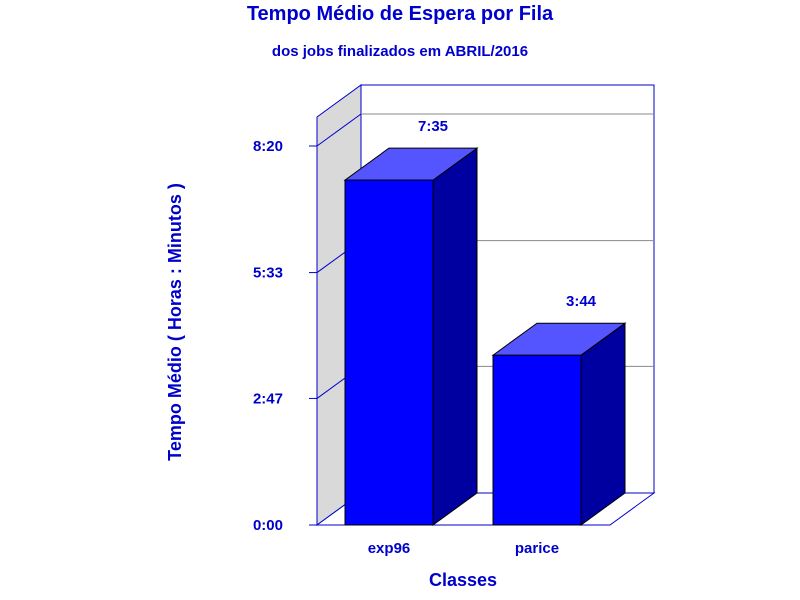  I want to click on data-label: 7:35, so click(433, 126).